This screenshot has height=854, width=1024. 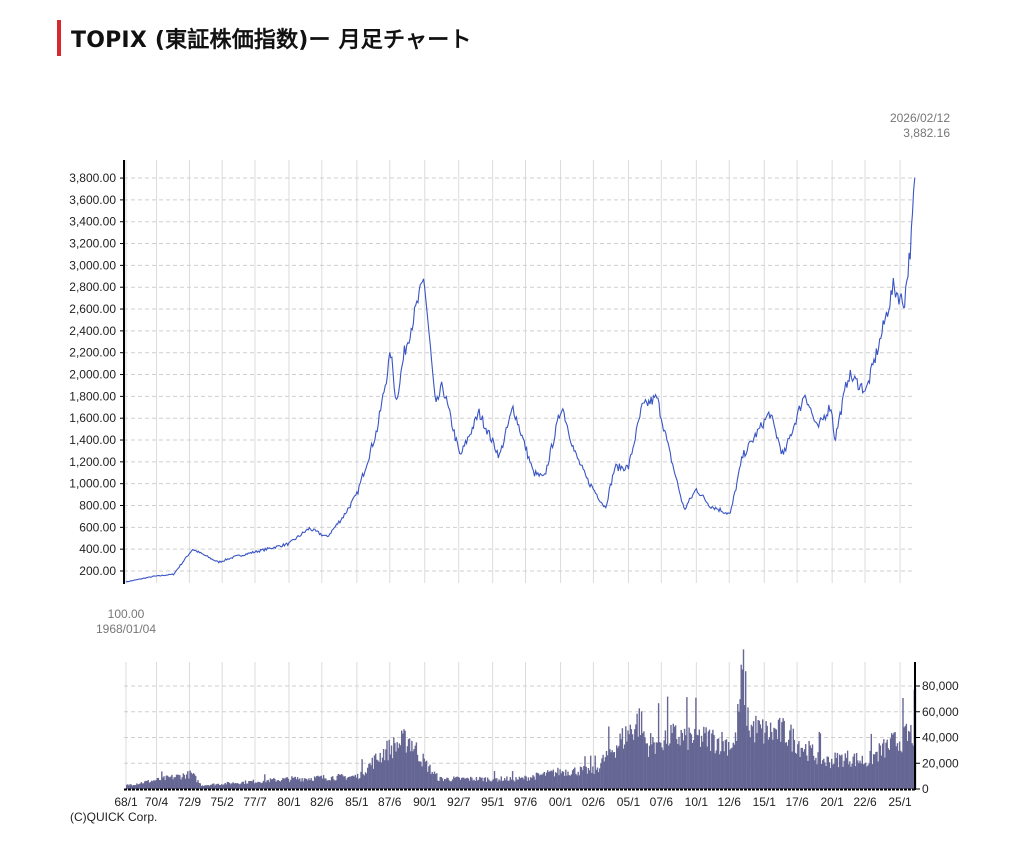 I want to click on price-tick-label: 3,400.00, so click(x=92, y=222).